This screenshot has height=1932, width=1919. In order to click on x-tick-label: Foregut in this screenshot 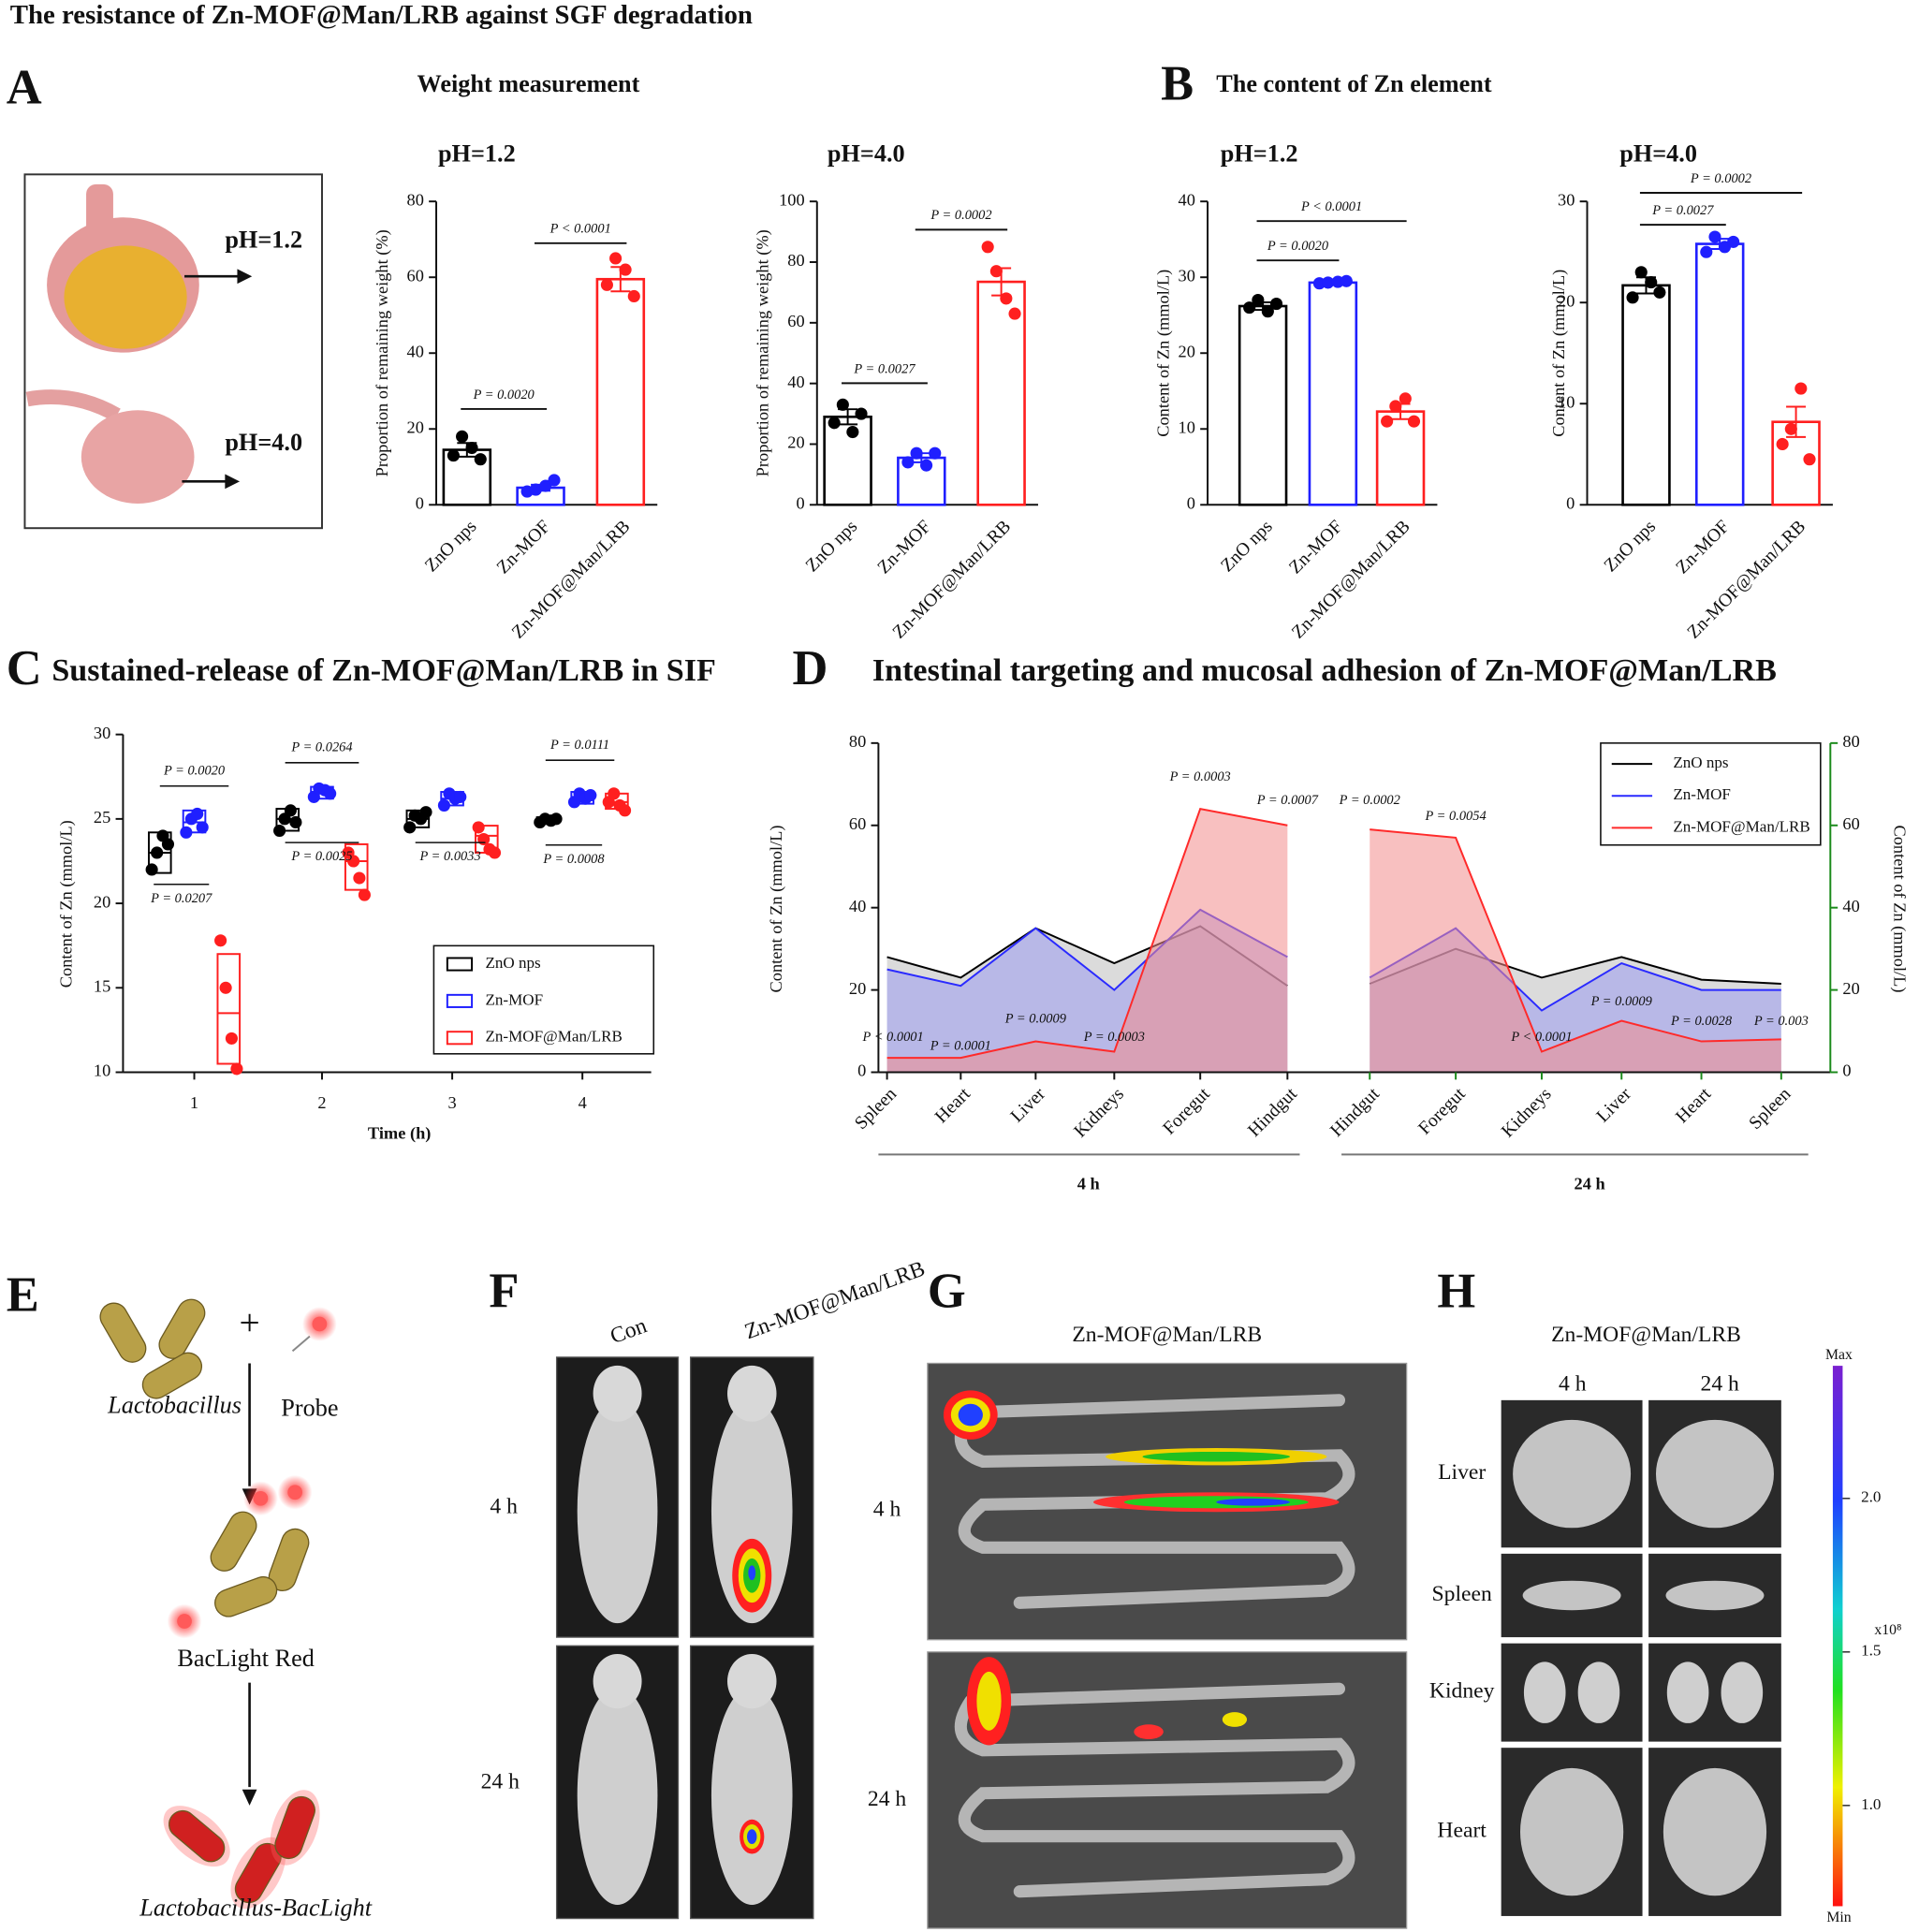, I will do `click(1187, 1110)`.